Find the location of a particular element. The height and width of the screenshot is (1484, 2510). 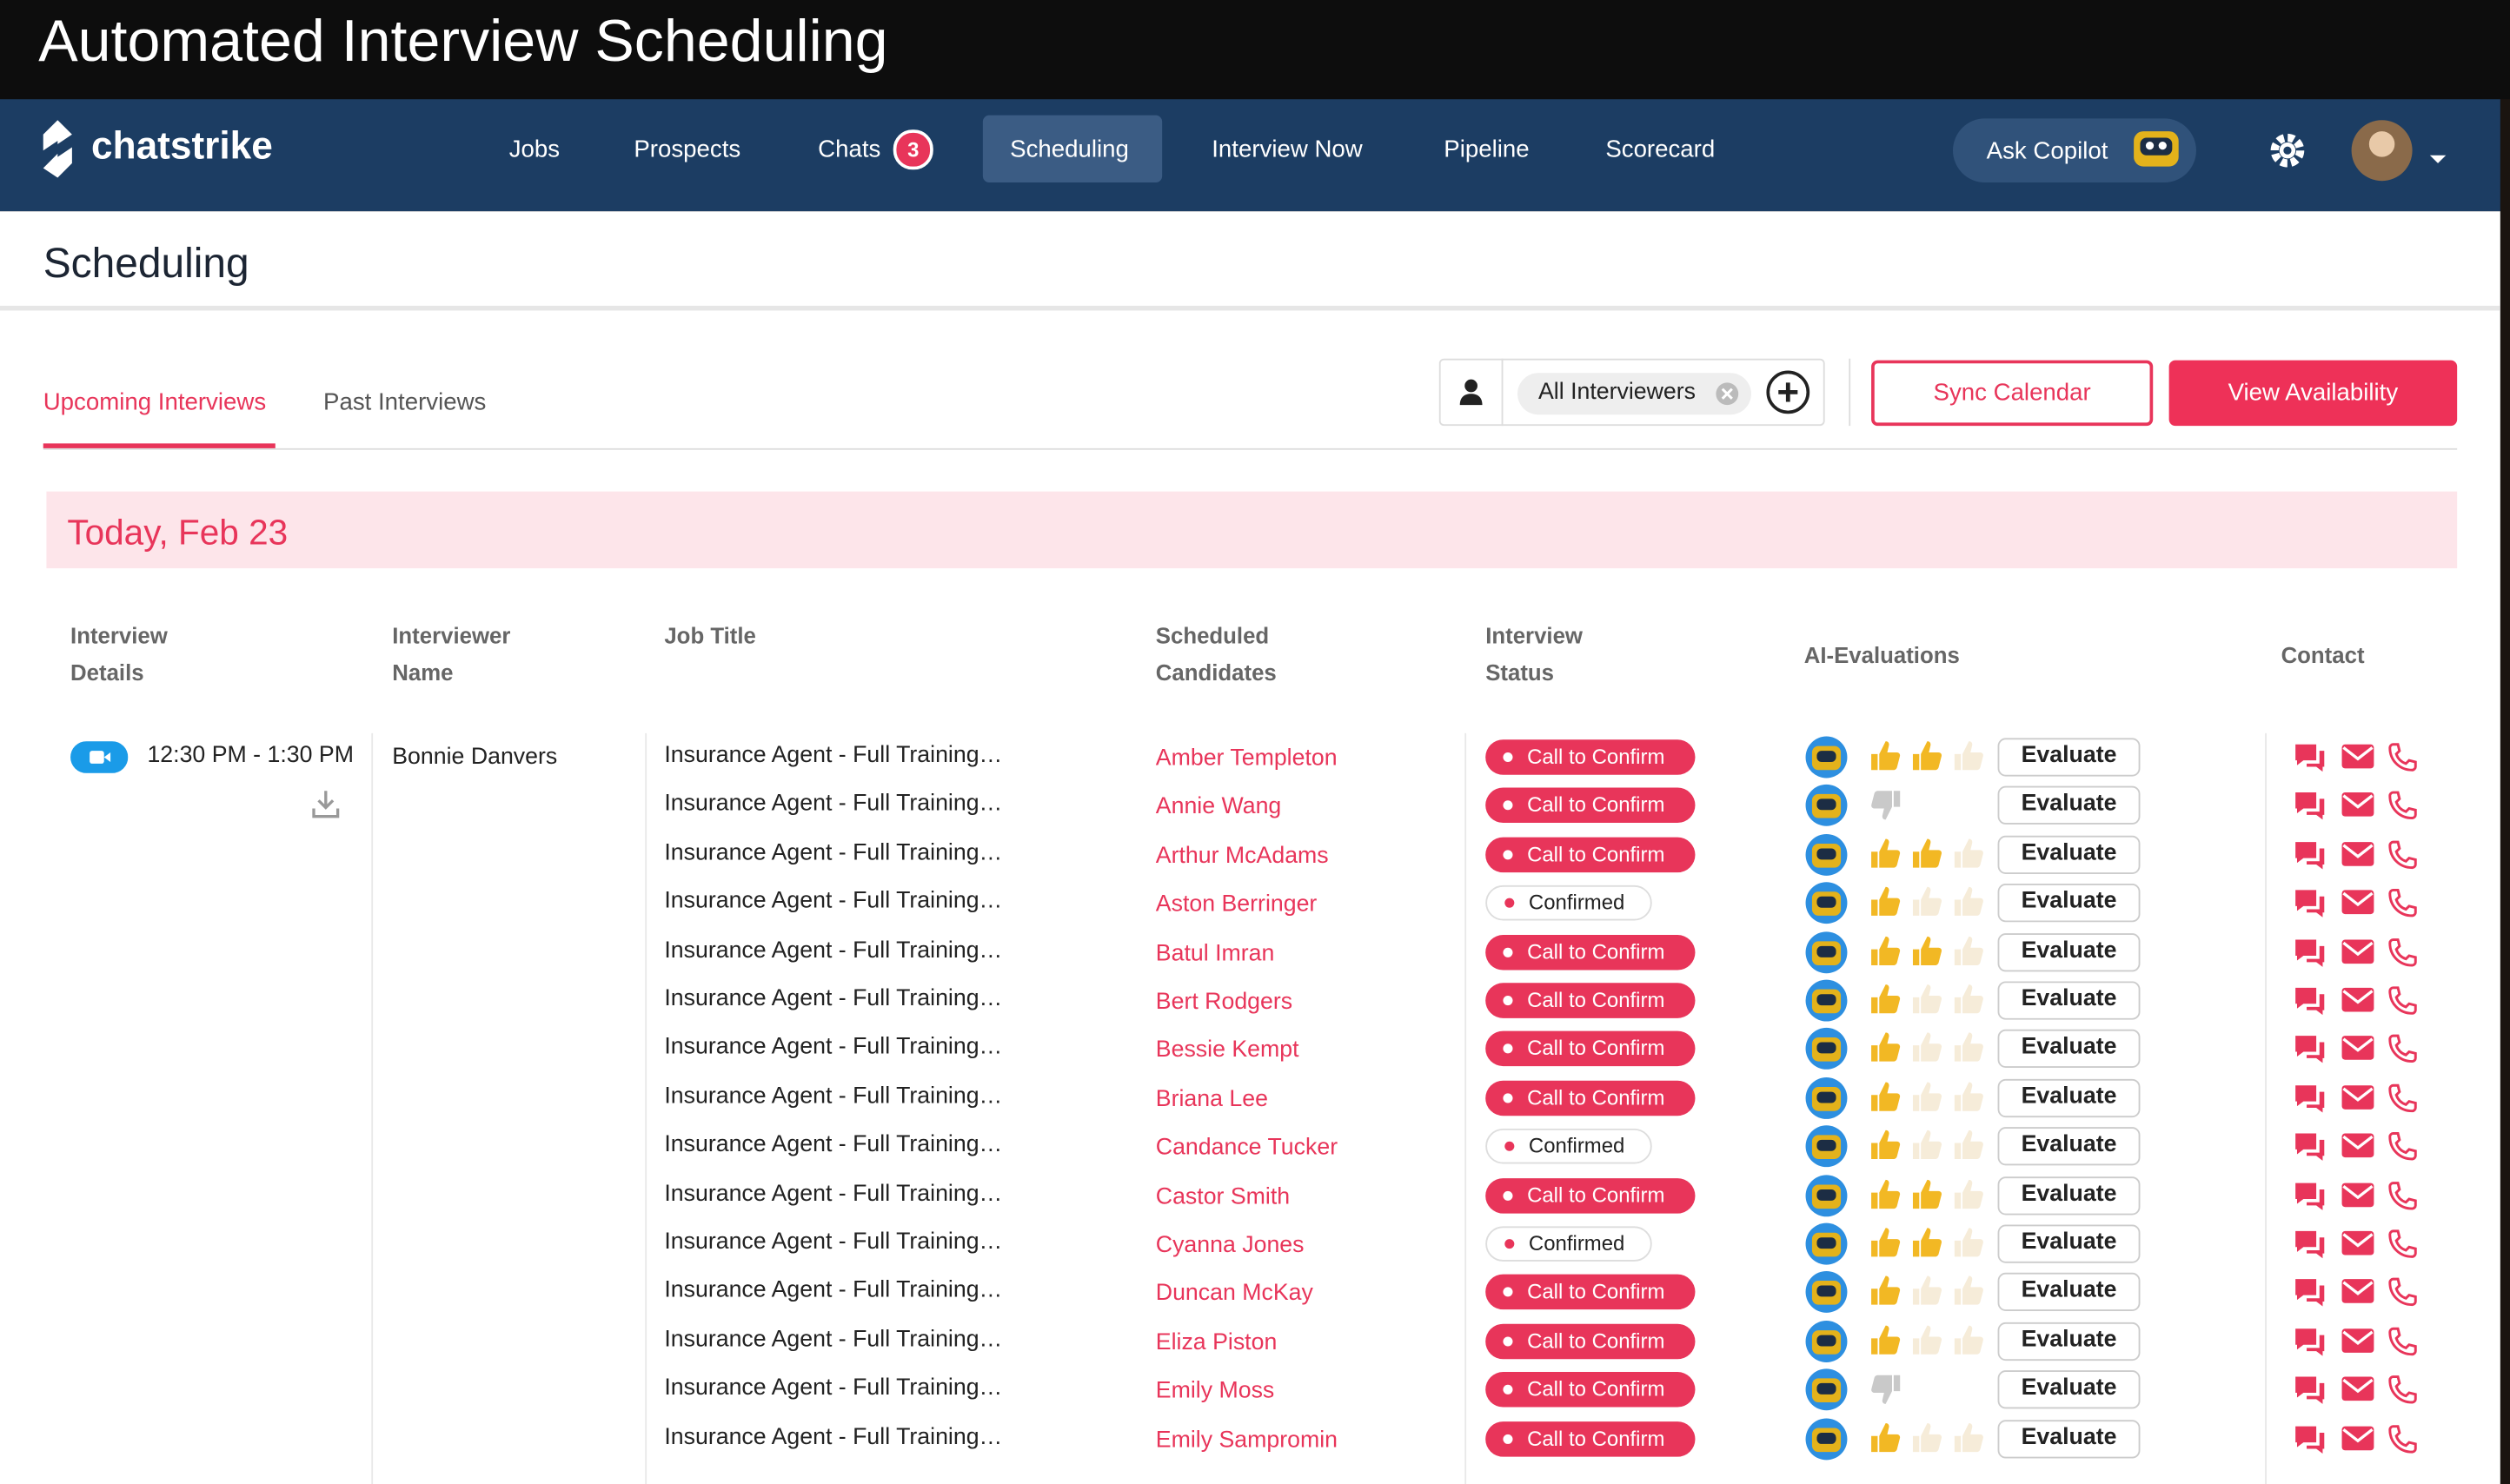

candidate-name: Emily Sampromin is located at coordinates (1246, 1440).